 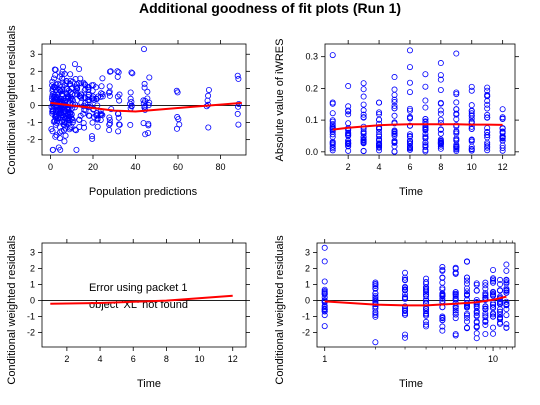 I want to click on x-tick-label: 20, so click(x=93, y=167).